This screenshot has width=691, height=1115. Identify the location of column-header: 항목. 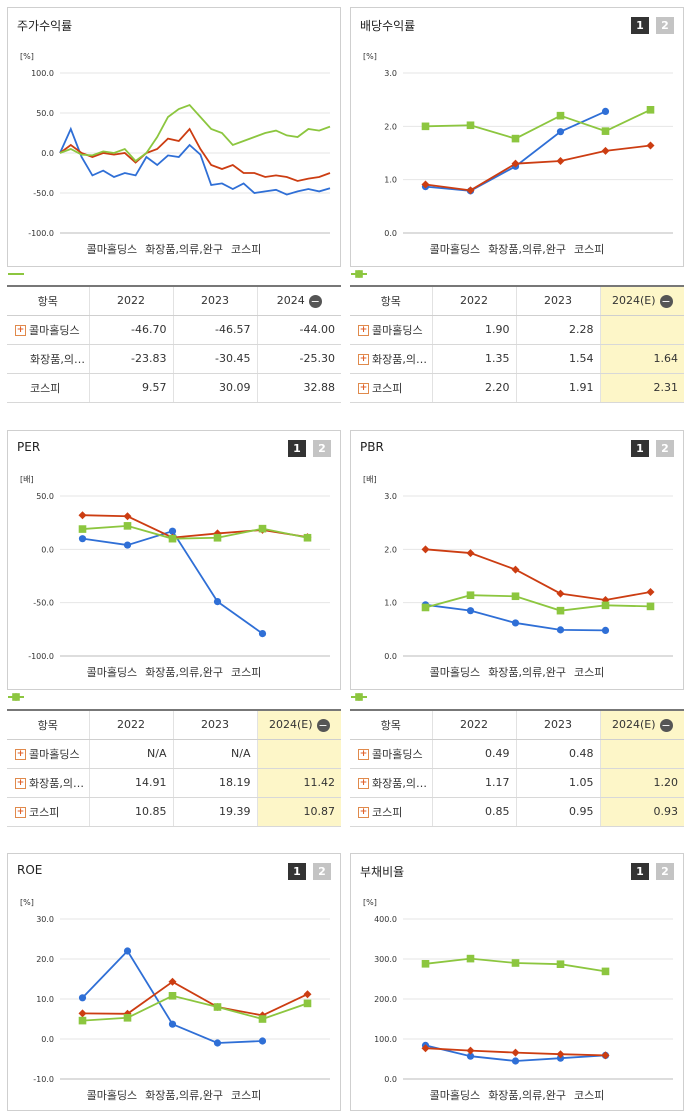
(48, 301).